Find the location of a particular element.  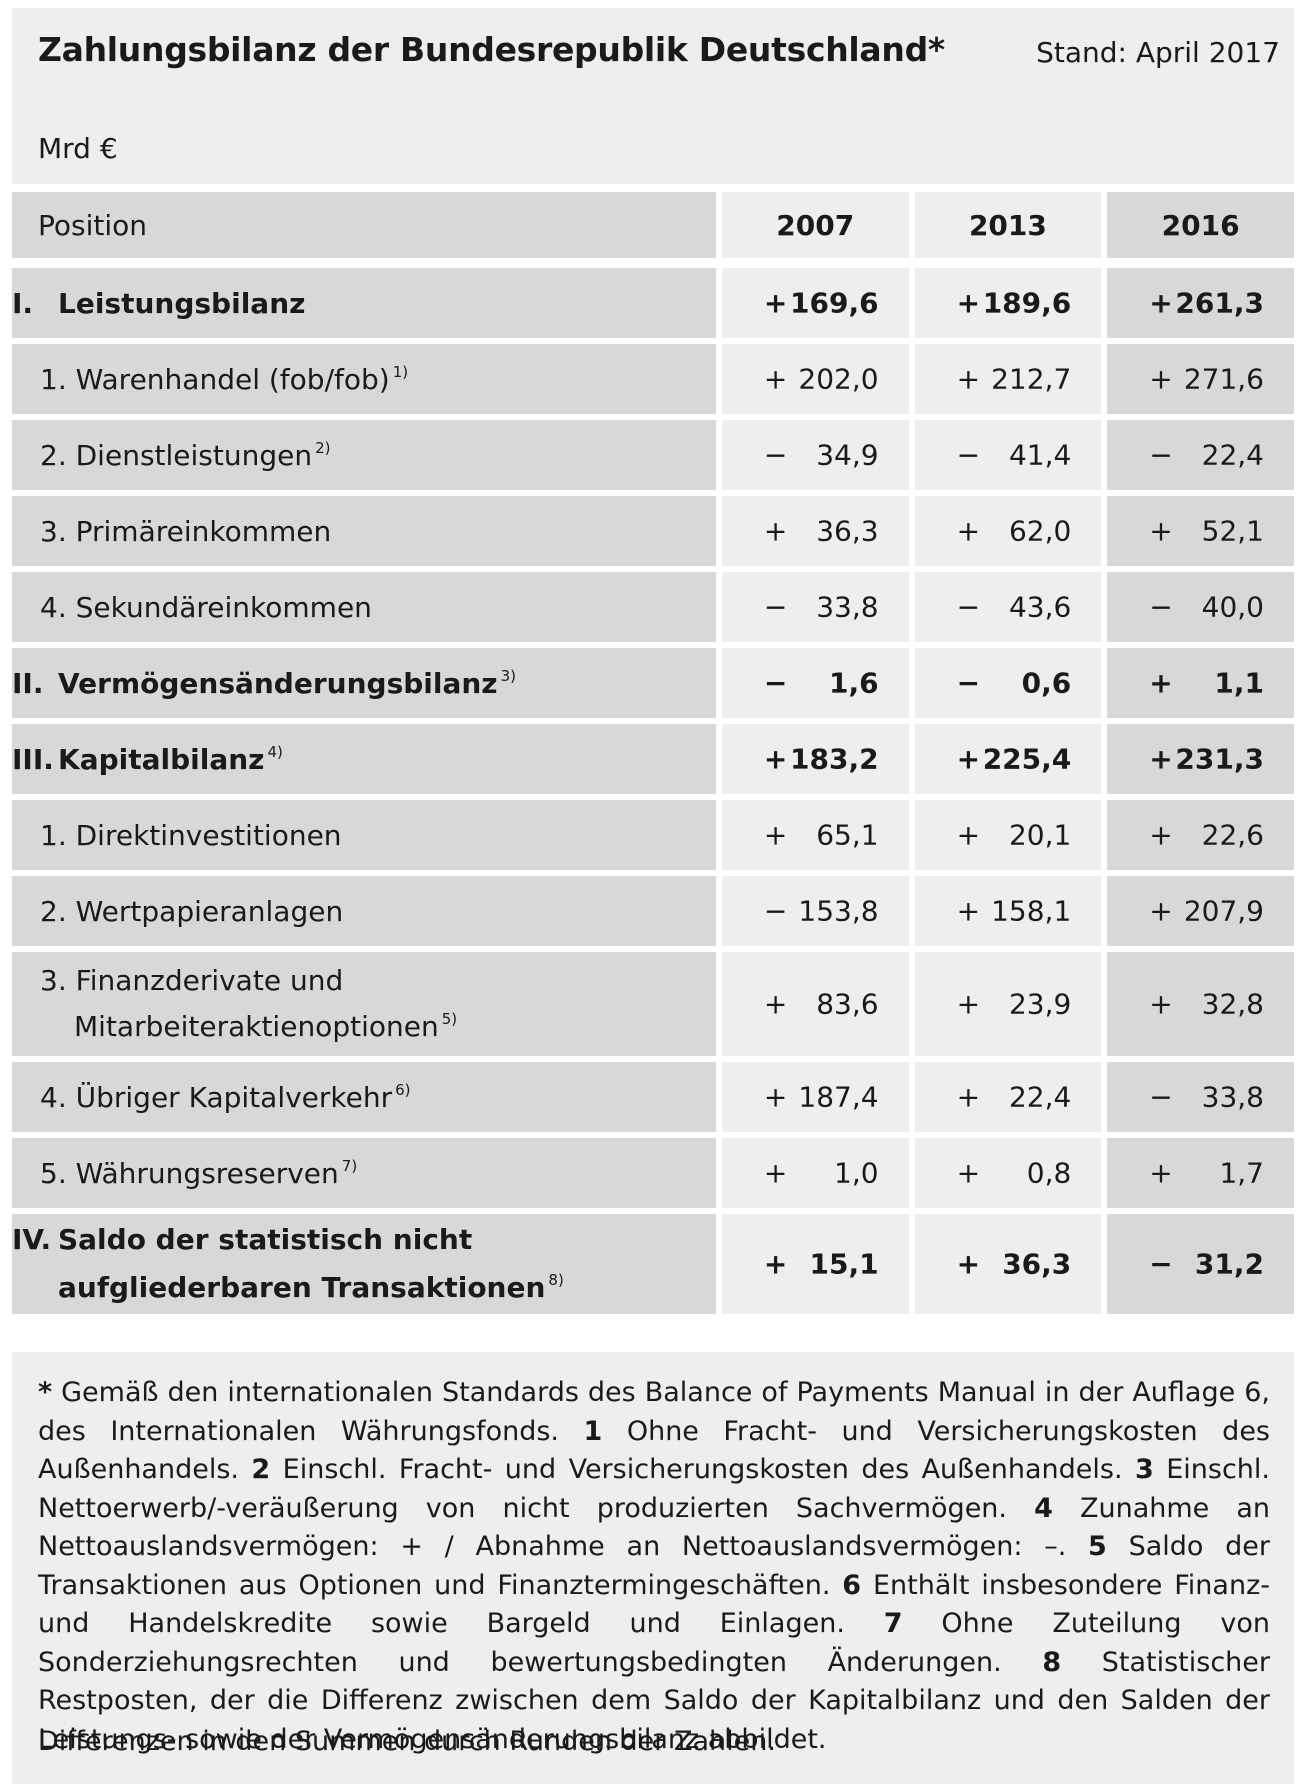

footnote-star: * is located at coordinates (45, 1392).